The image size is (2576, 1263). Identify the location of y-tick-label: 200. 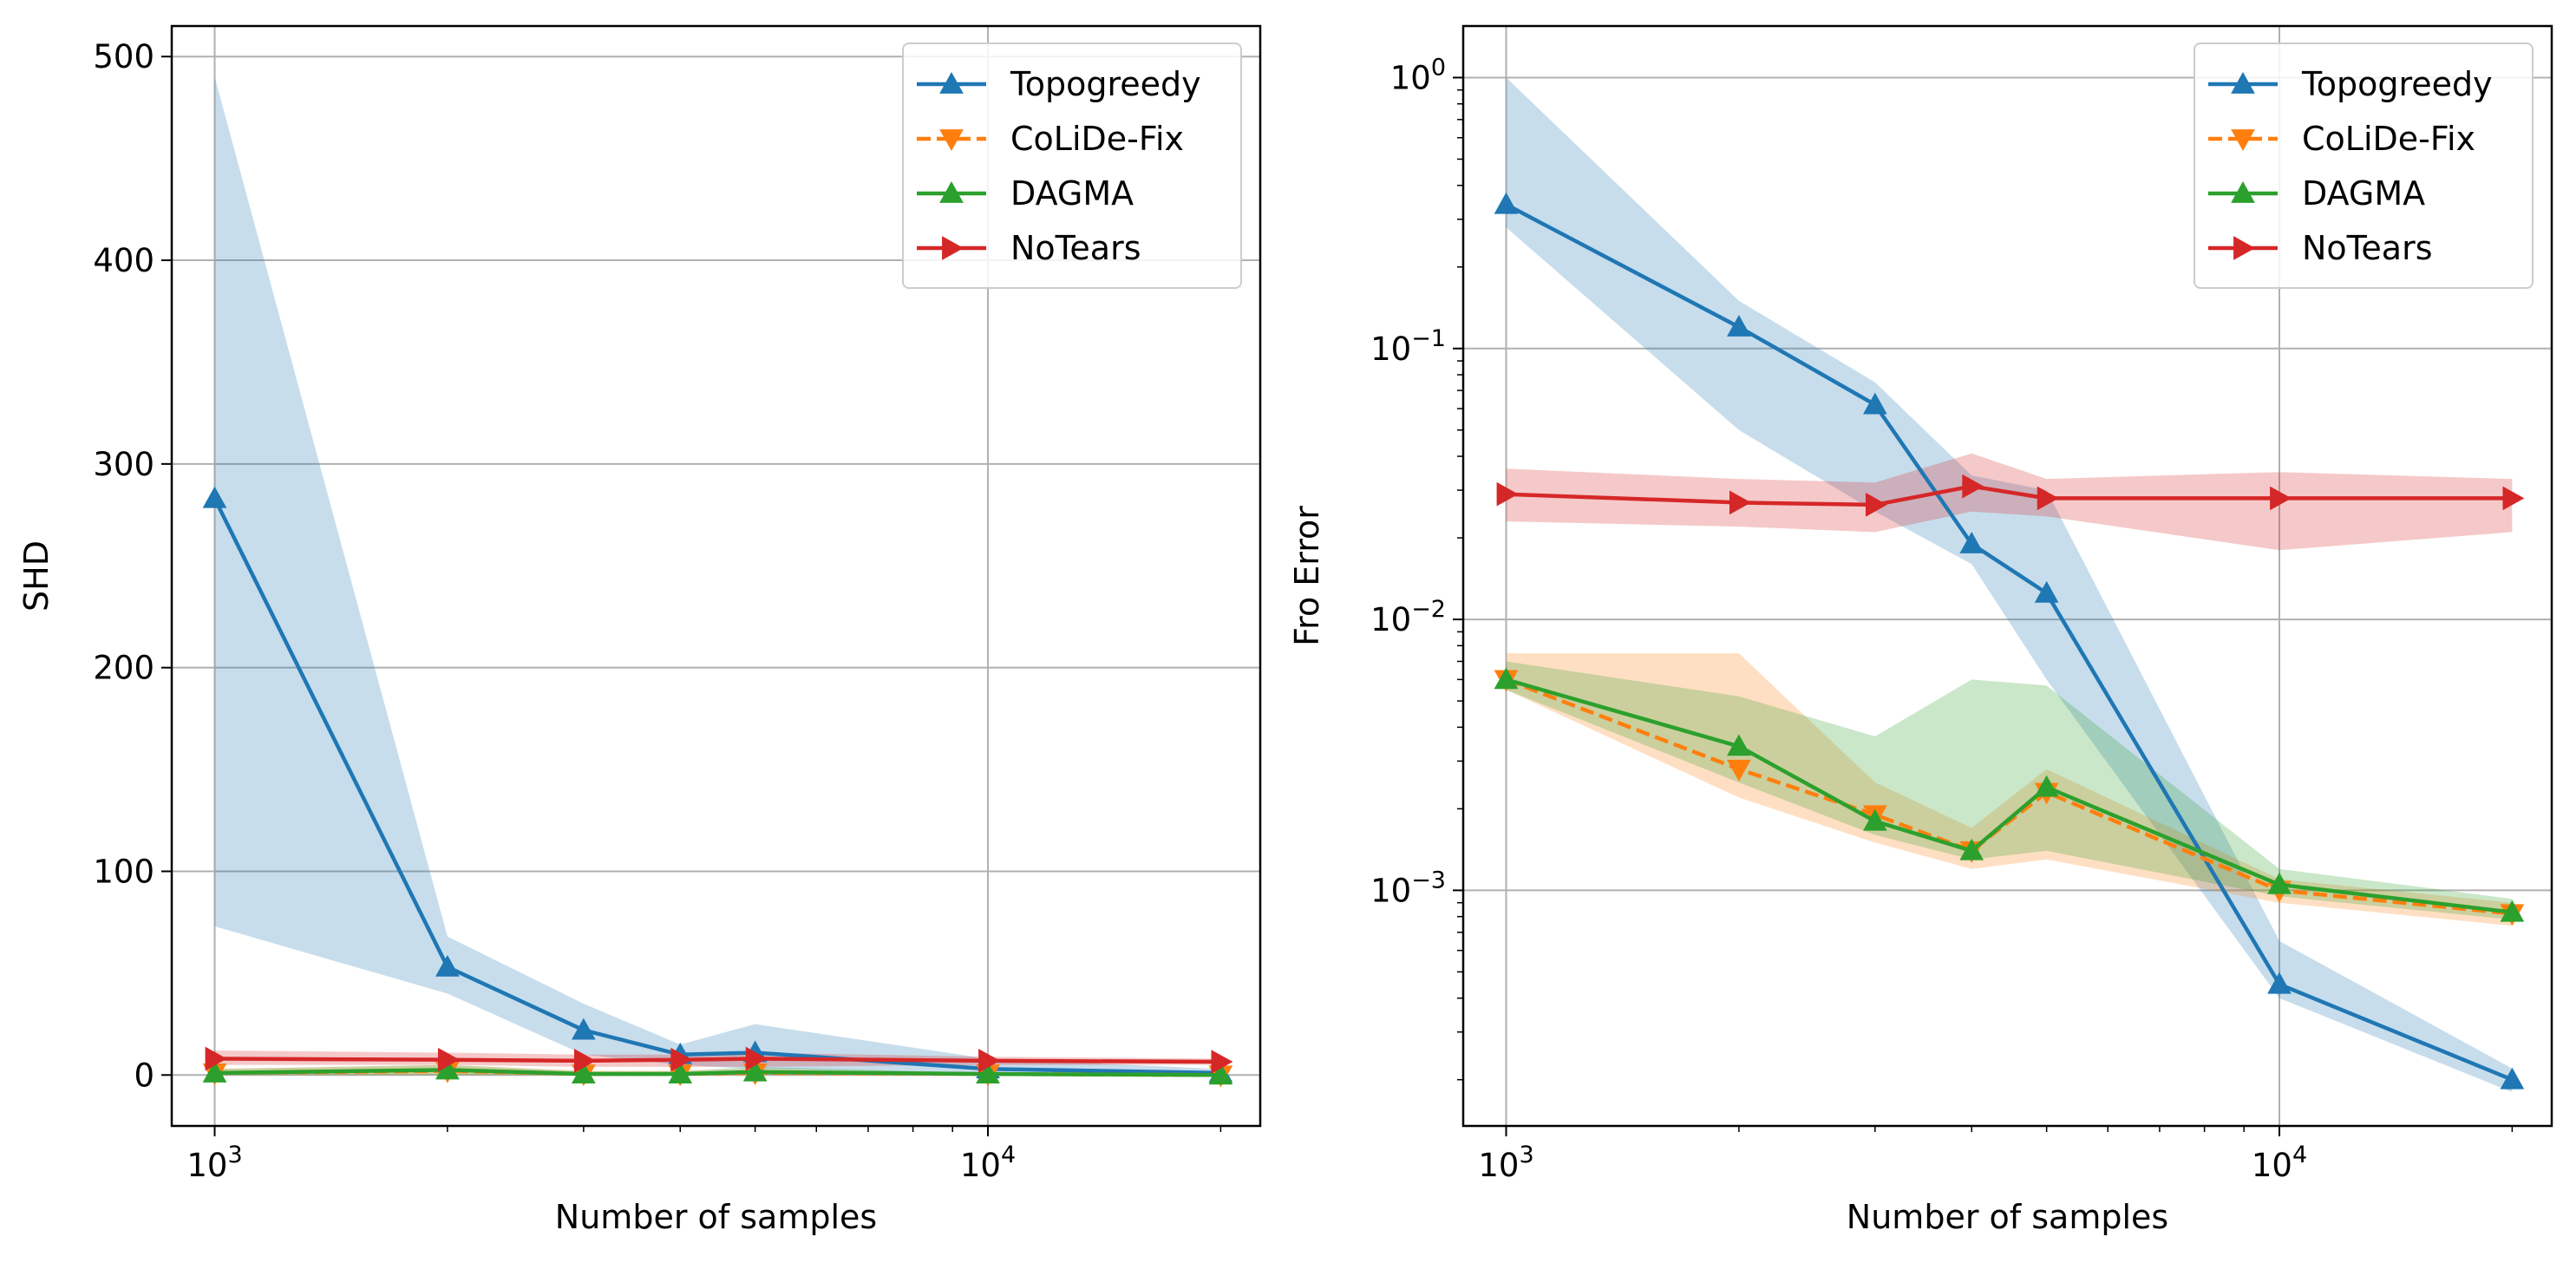
(123, 668).